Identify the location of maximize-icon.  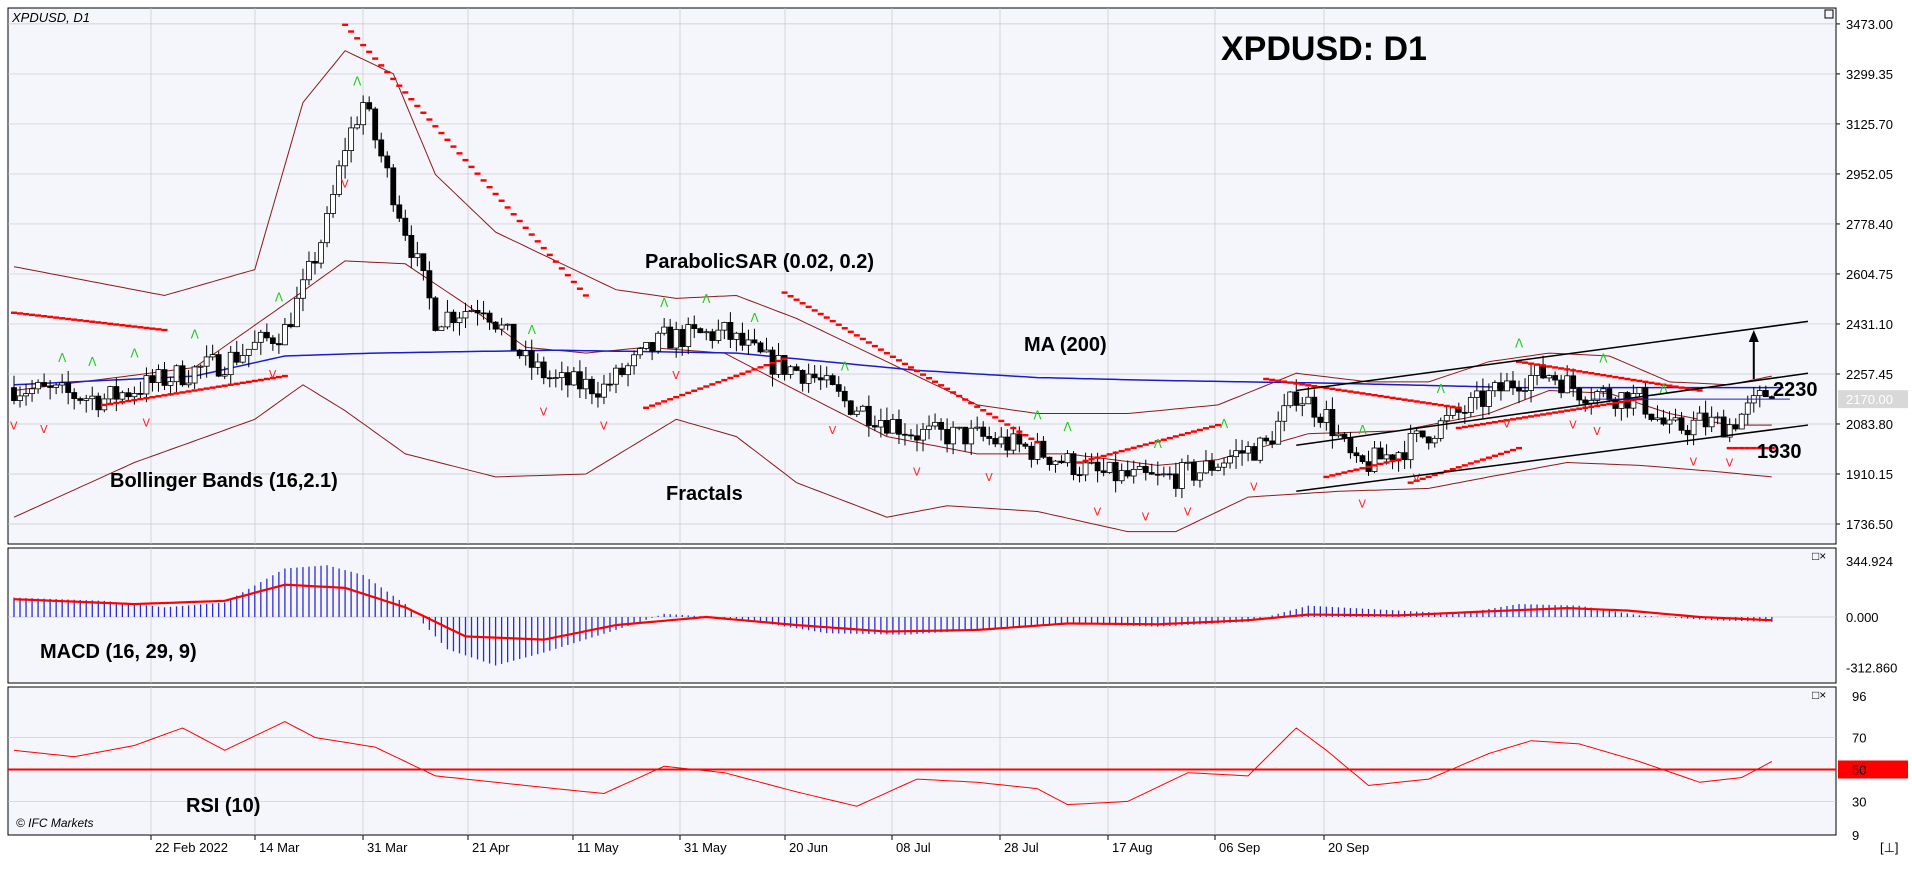
(1829, 14).